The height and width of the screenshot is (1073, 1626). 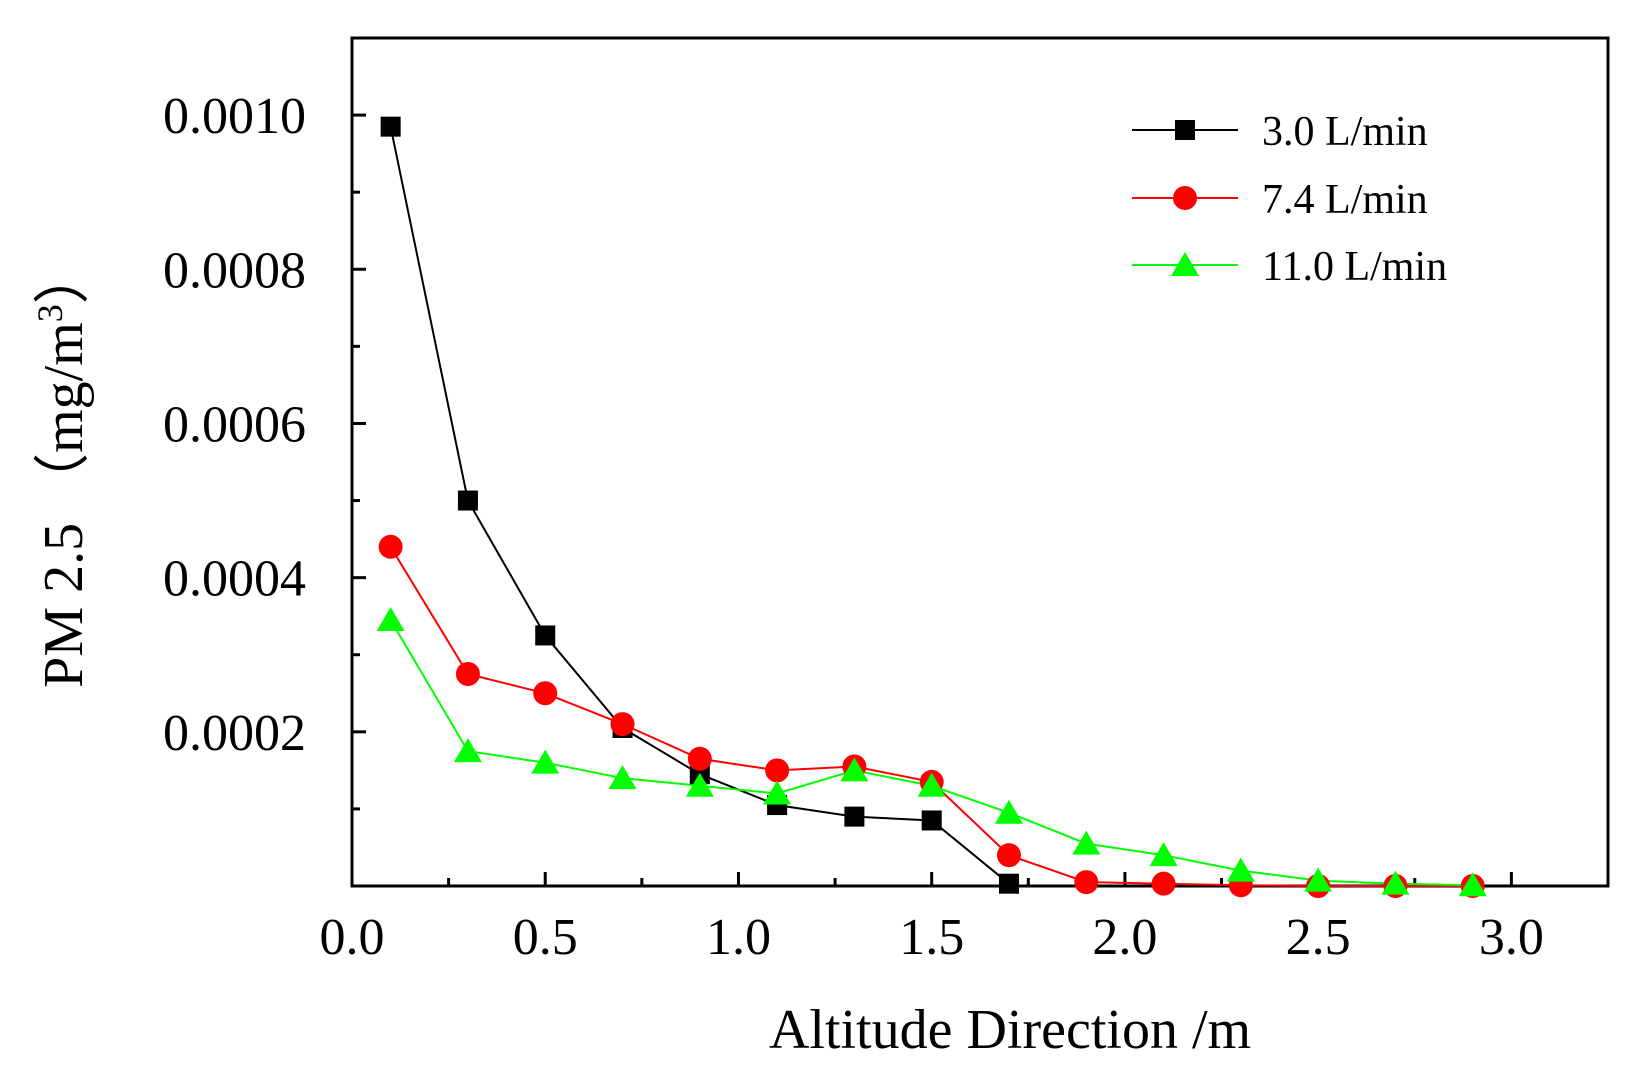 I want to click on x-tick-label: 1.5, so click(x=931, y=937).